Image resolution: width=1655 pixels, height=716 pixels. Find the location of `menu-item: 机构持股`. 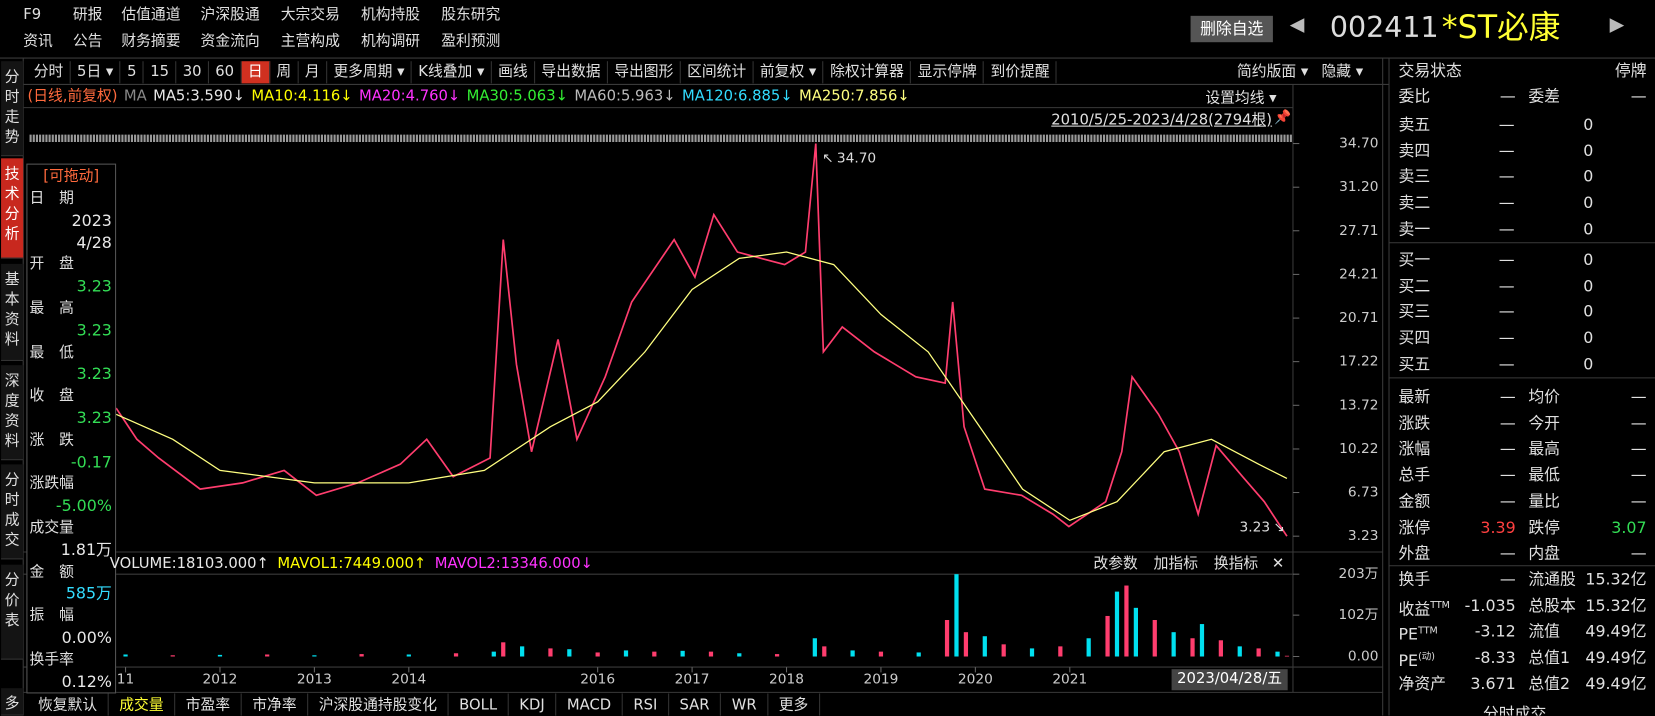

menu-item: 机构持股 is located at coordinates (390, 15).